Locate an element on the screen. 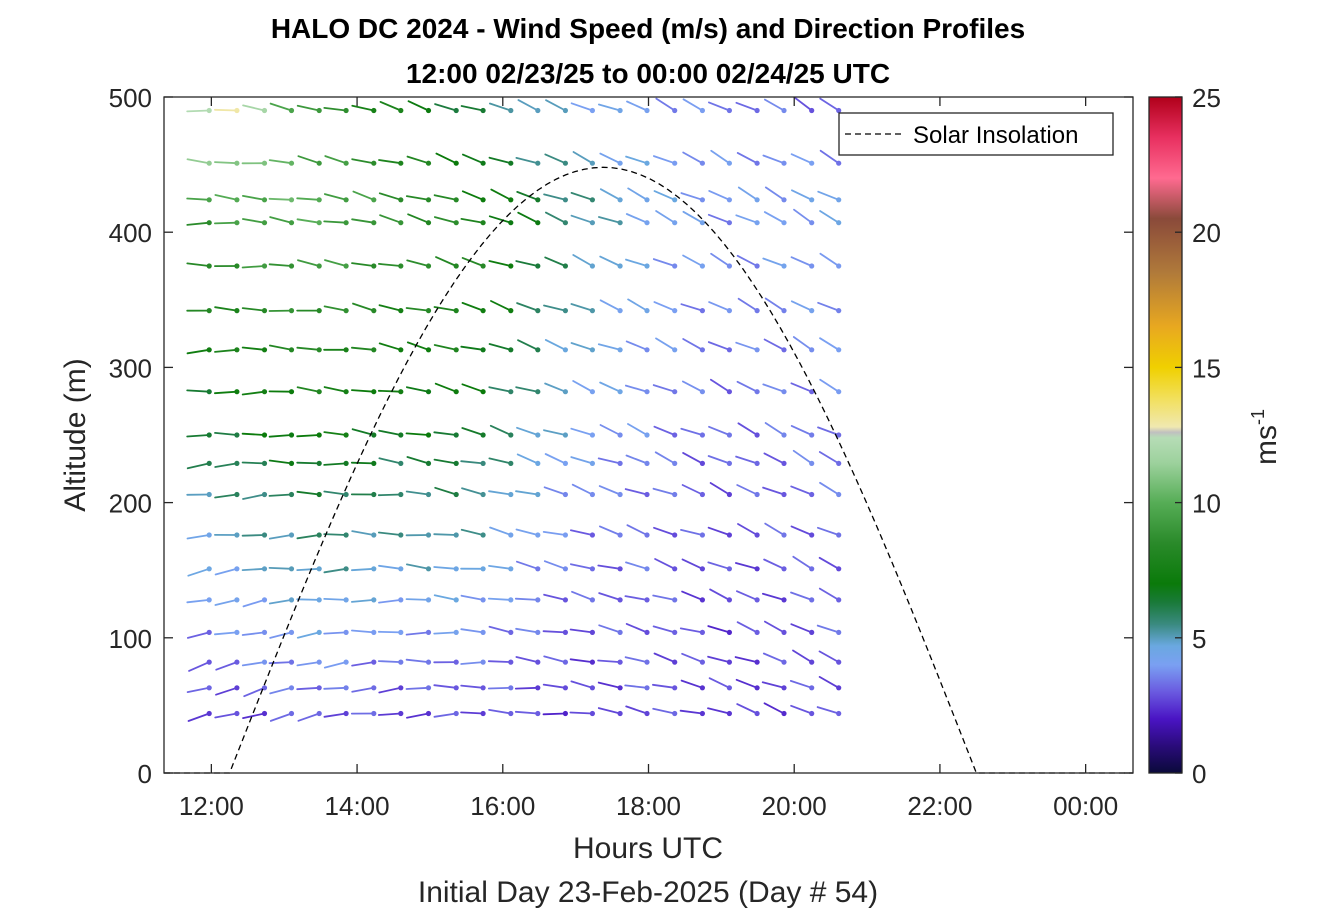  colorbar-label-exponent: -1 is located at coordinates (1258, 417).